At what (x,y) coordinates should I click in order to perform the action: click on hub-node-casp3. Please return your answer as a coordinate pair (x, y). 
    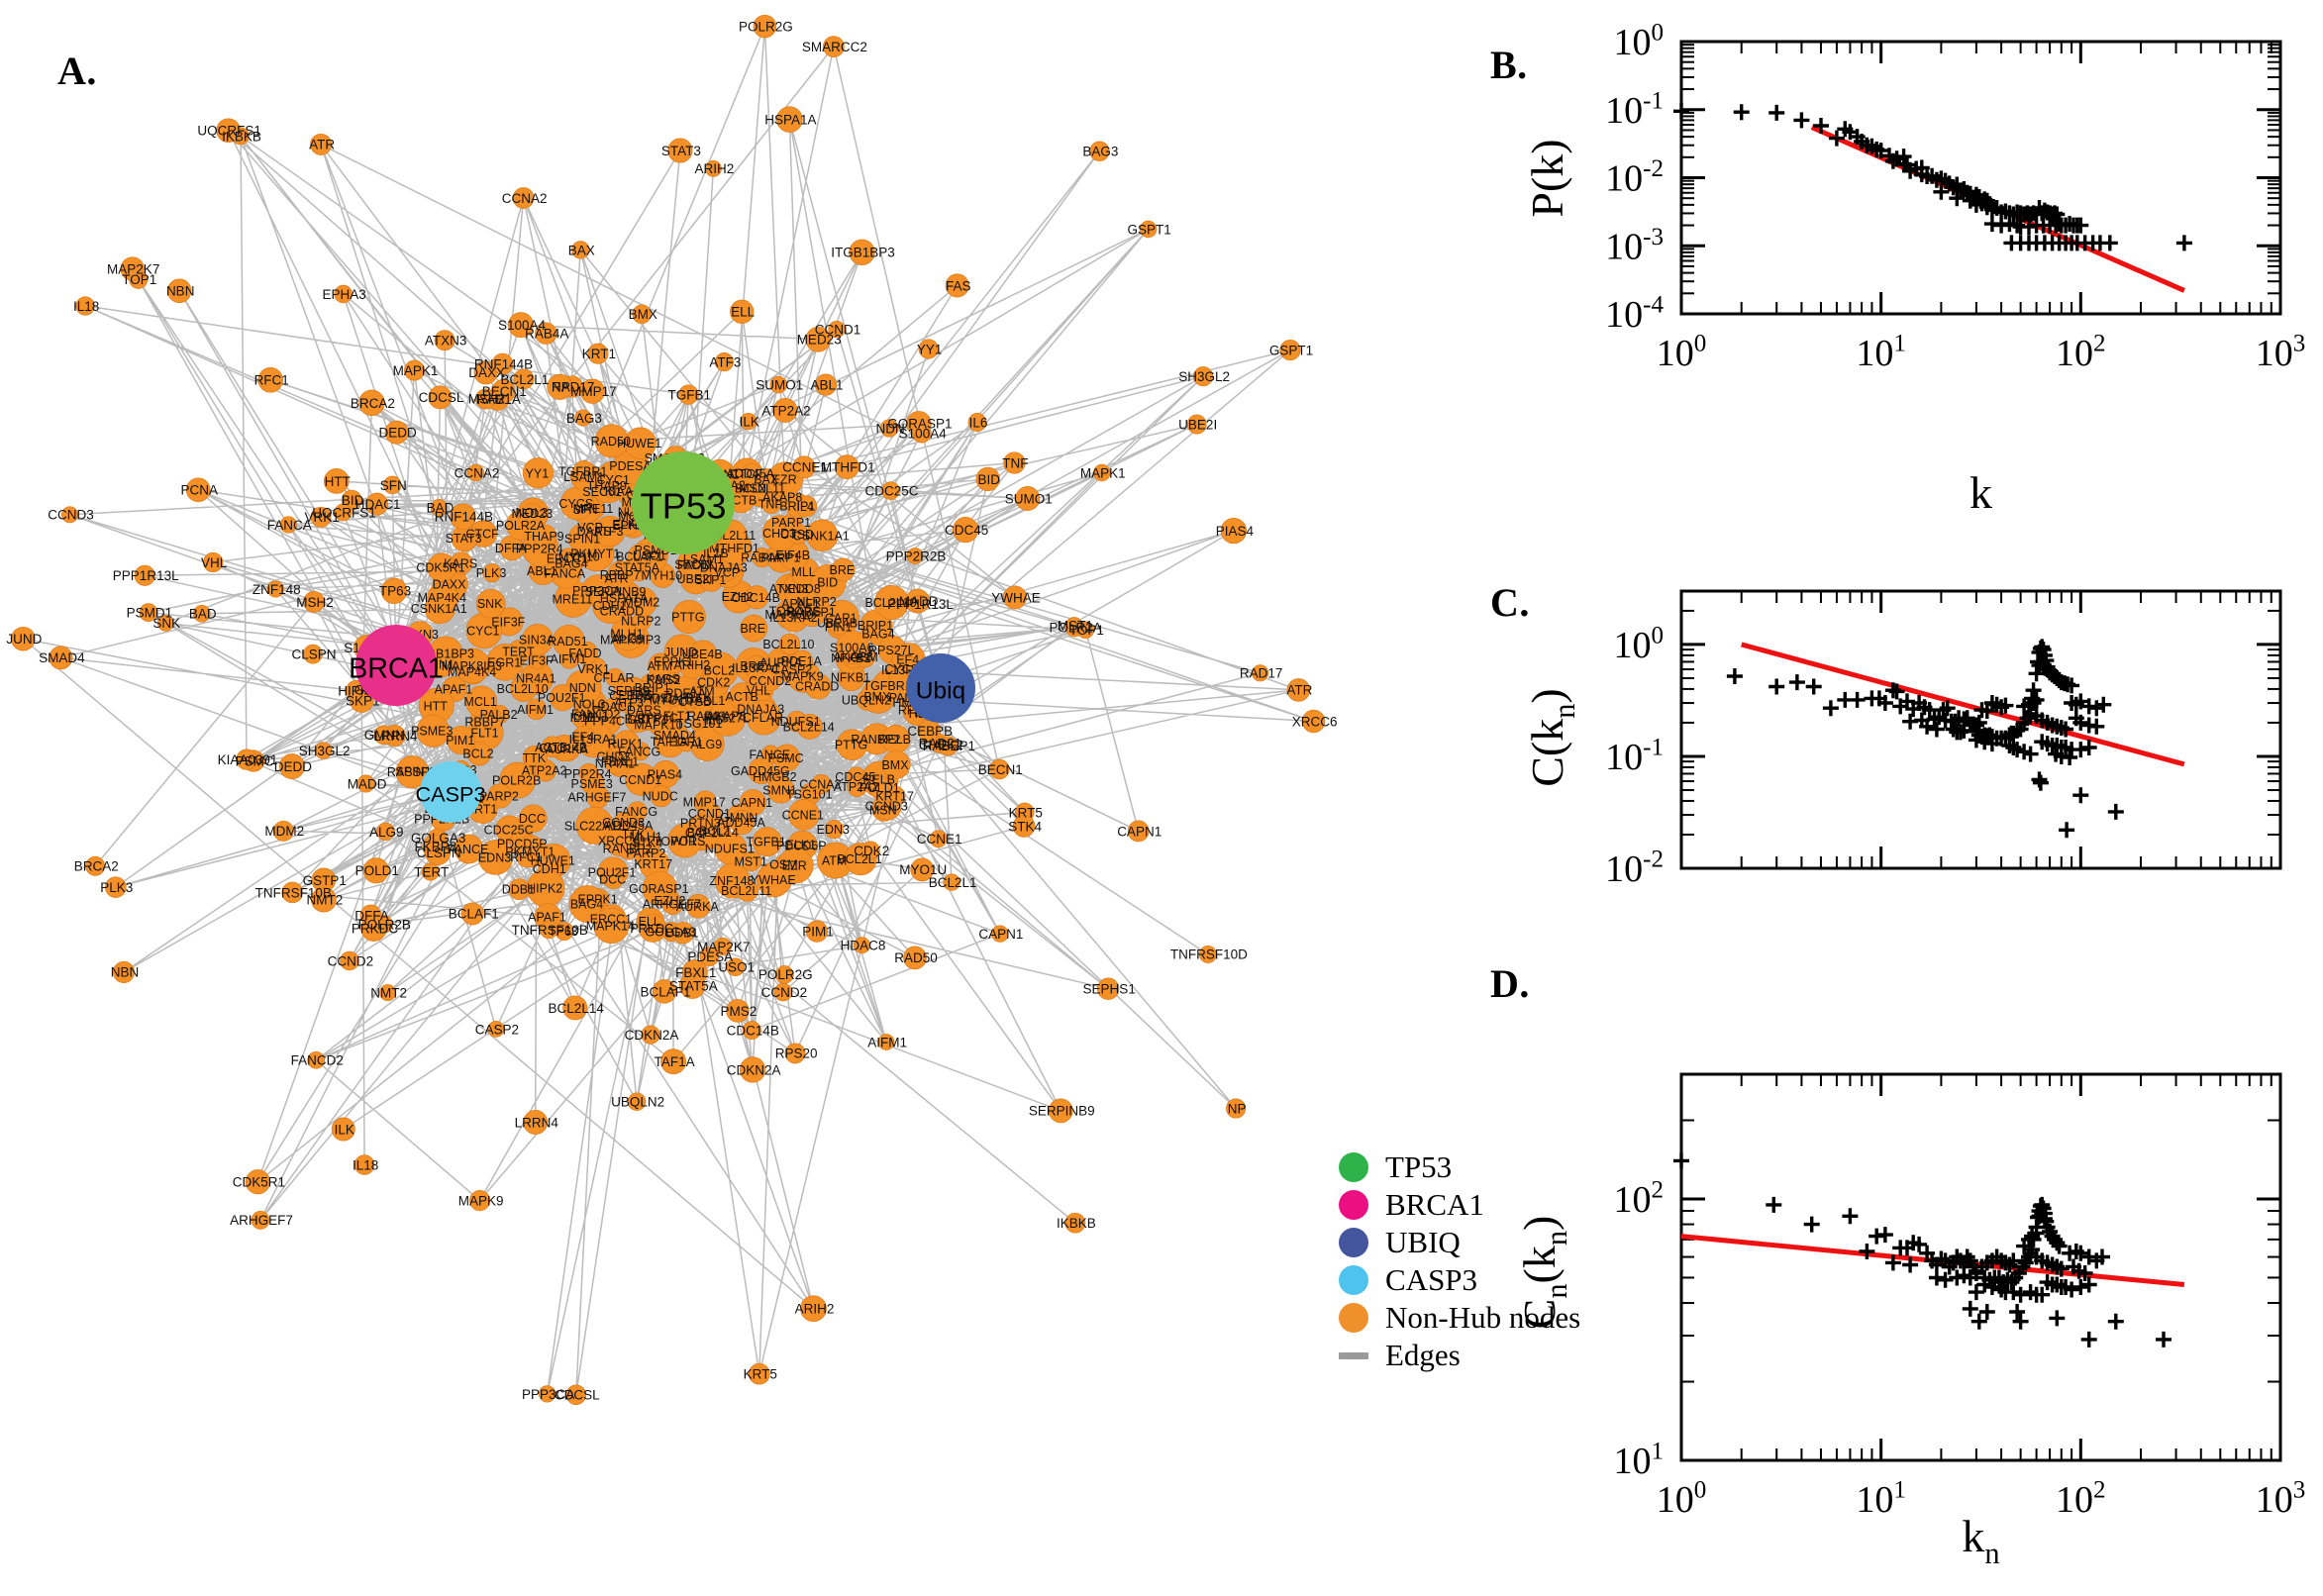
    Looking at the image, I should click on (450, 792).